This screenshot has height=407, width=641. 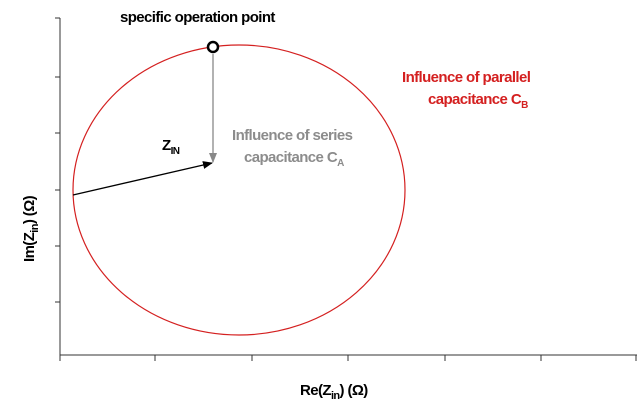 I want to click on x-sub: in, so click(x=335, y=396).